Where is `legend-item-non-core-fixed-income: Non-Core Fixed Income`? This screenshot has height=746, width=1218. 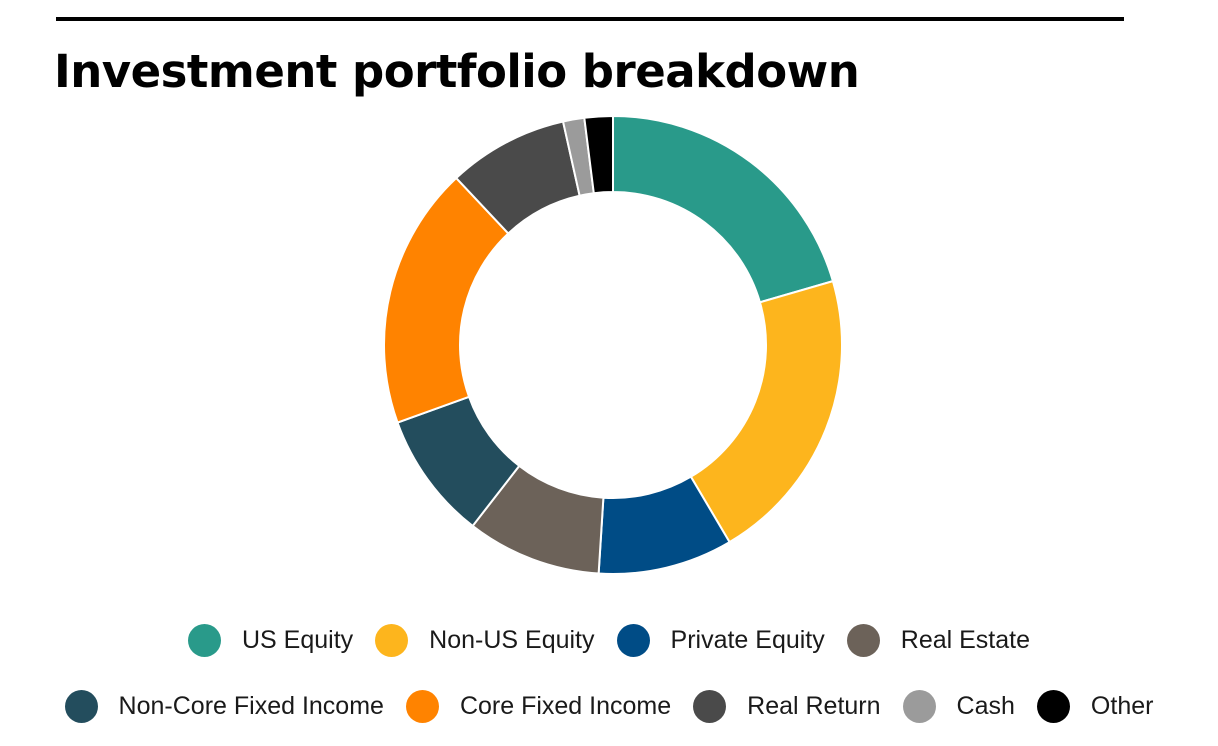
legend-item-non-core-fixed-income: Non-Core Fixed Income is located at coordinates (224, 706).